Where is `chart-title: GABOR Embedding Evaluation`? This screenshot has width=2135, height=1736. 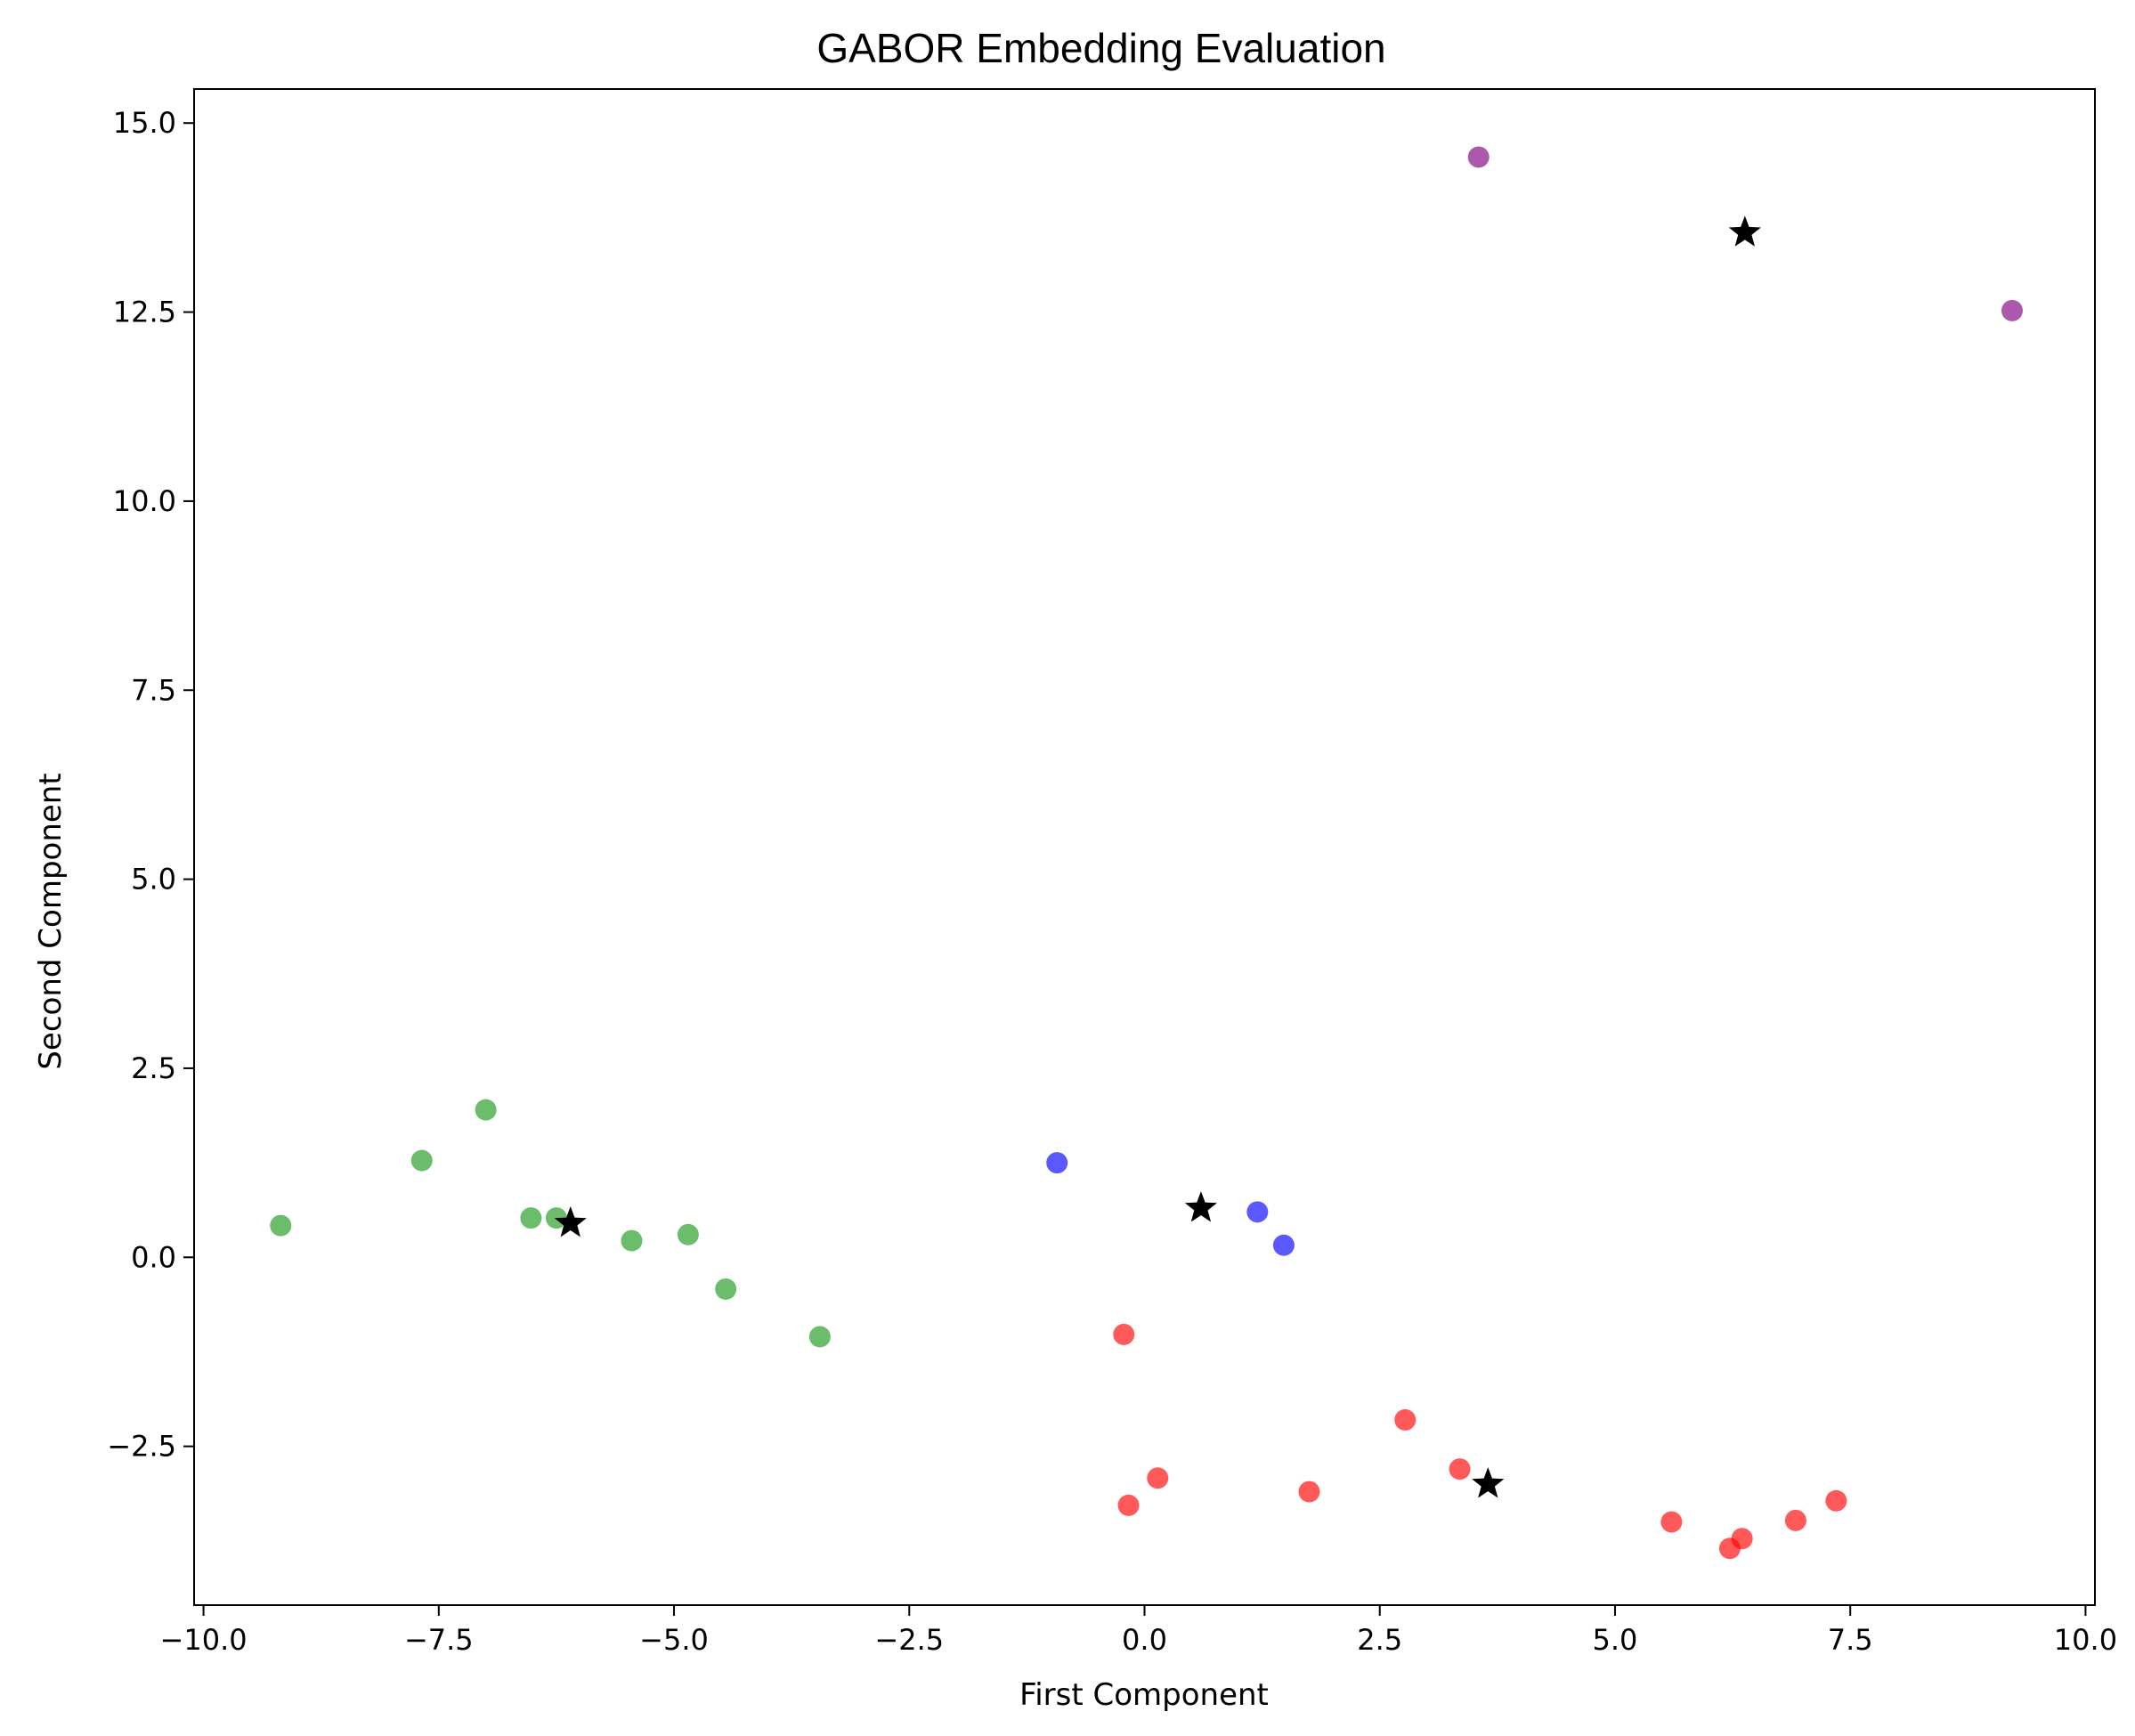
chart-title: GABOR Embedding Evaluation is located at coordinates (1100, 48).